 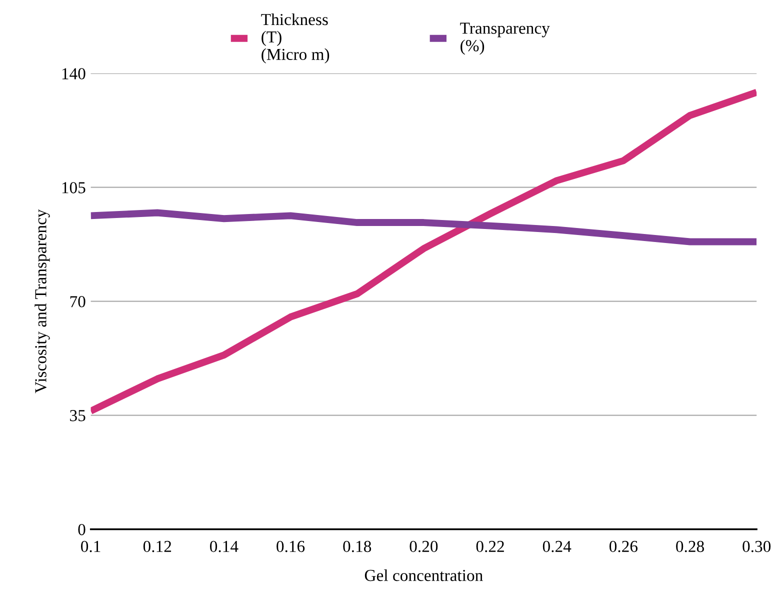 I want to click on legend-label: Transparency (%), so click(x=505, y=38).